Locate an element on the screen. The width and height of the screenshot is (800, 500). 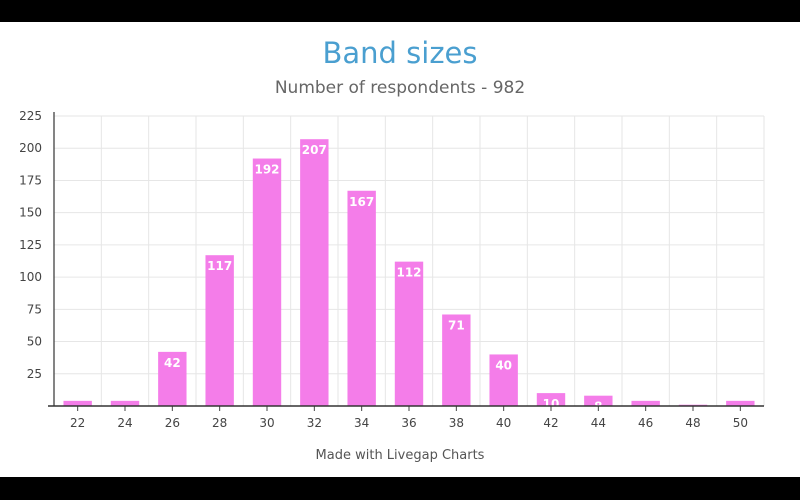
x-tick-label: 26 is located at coordinates (172, 423).